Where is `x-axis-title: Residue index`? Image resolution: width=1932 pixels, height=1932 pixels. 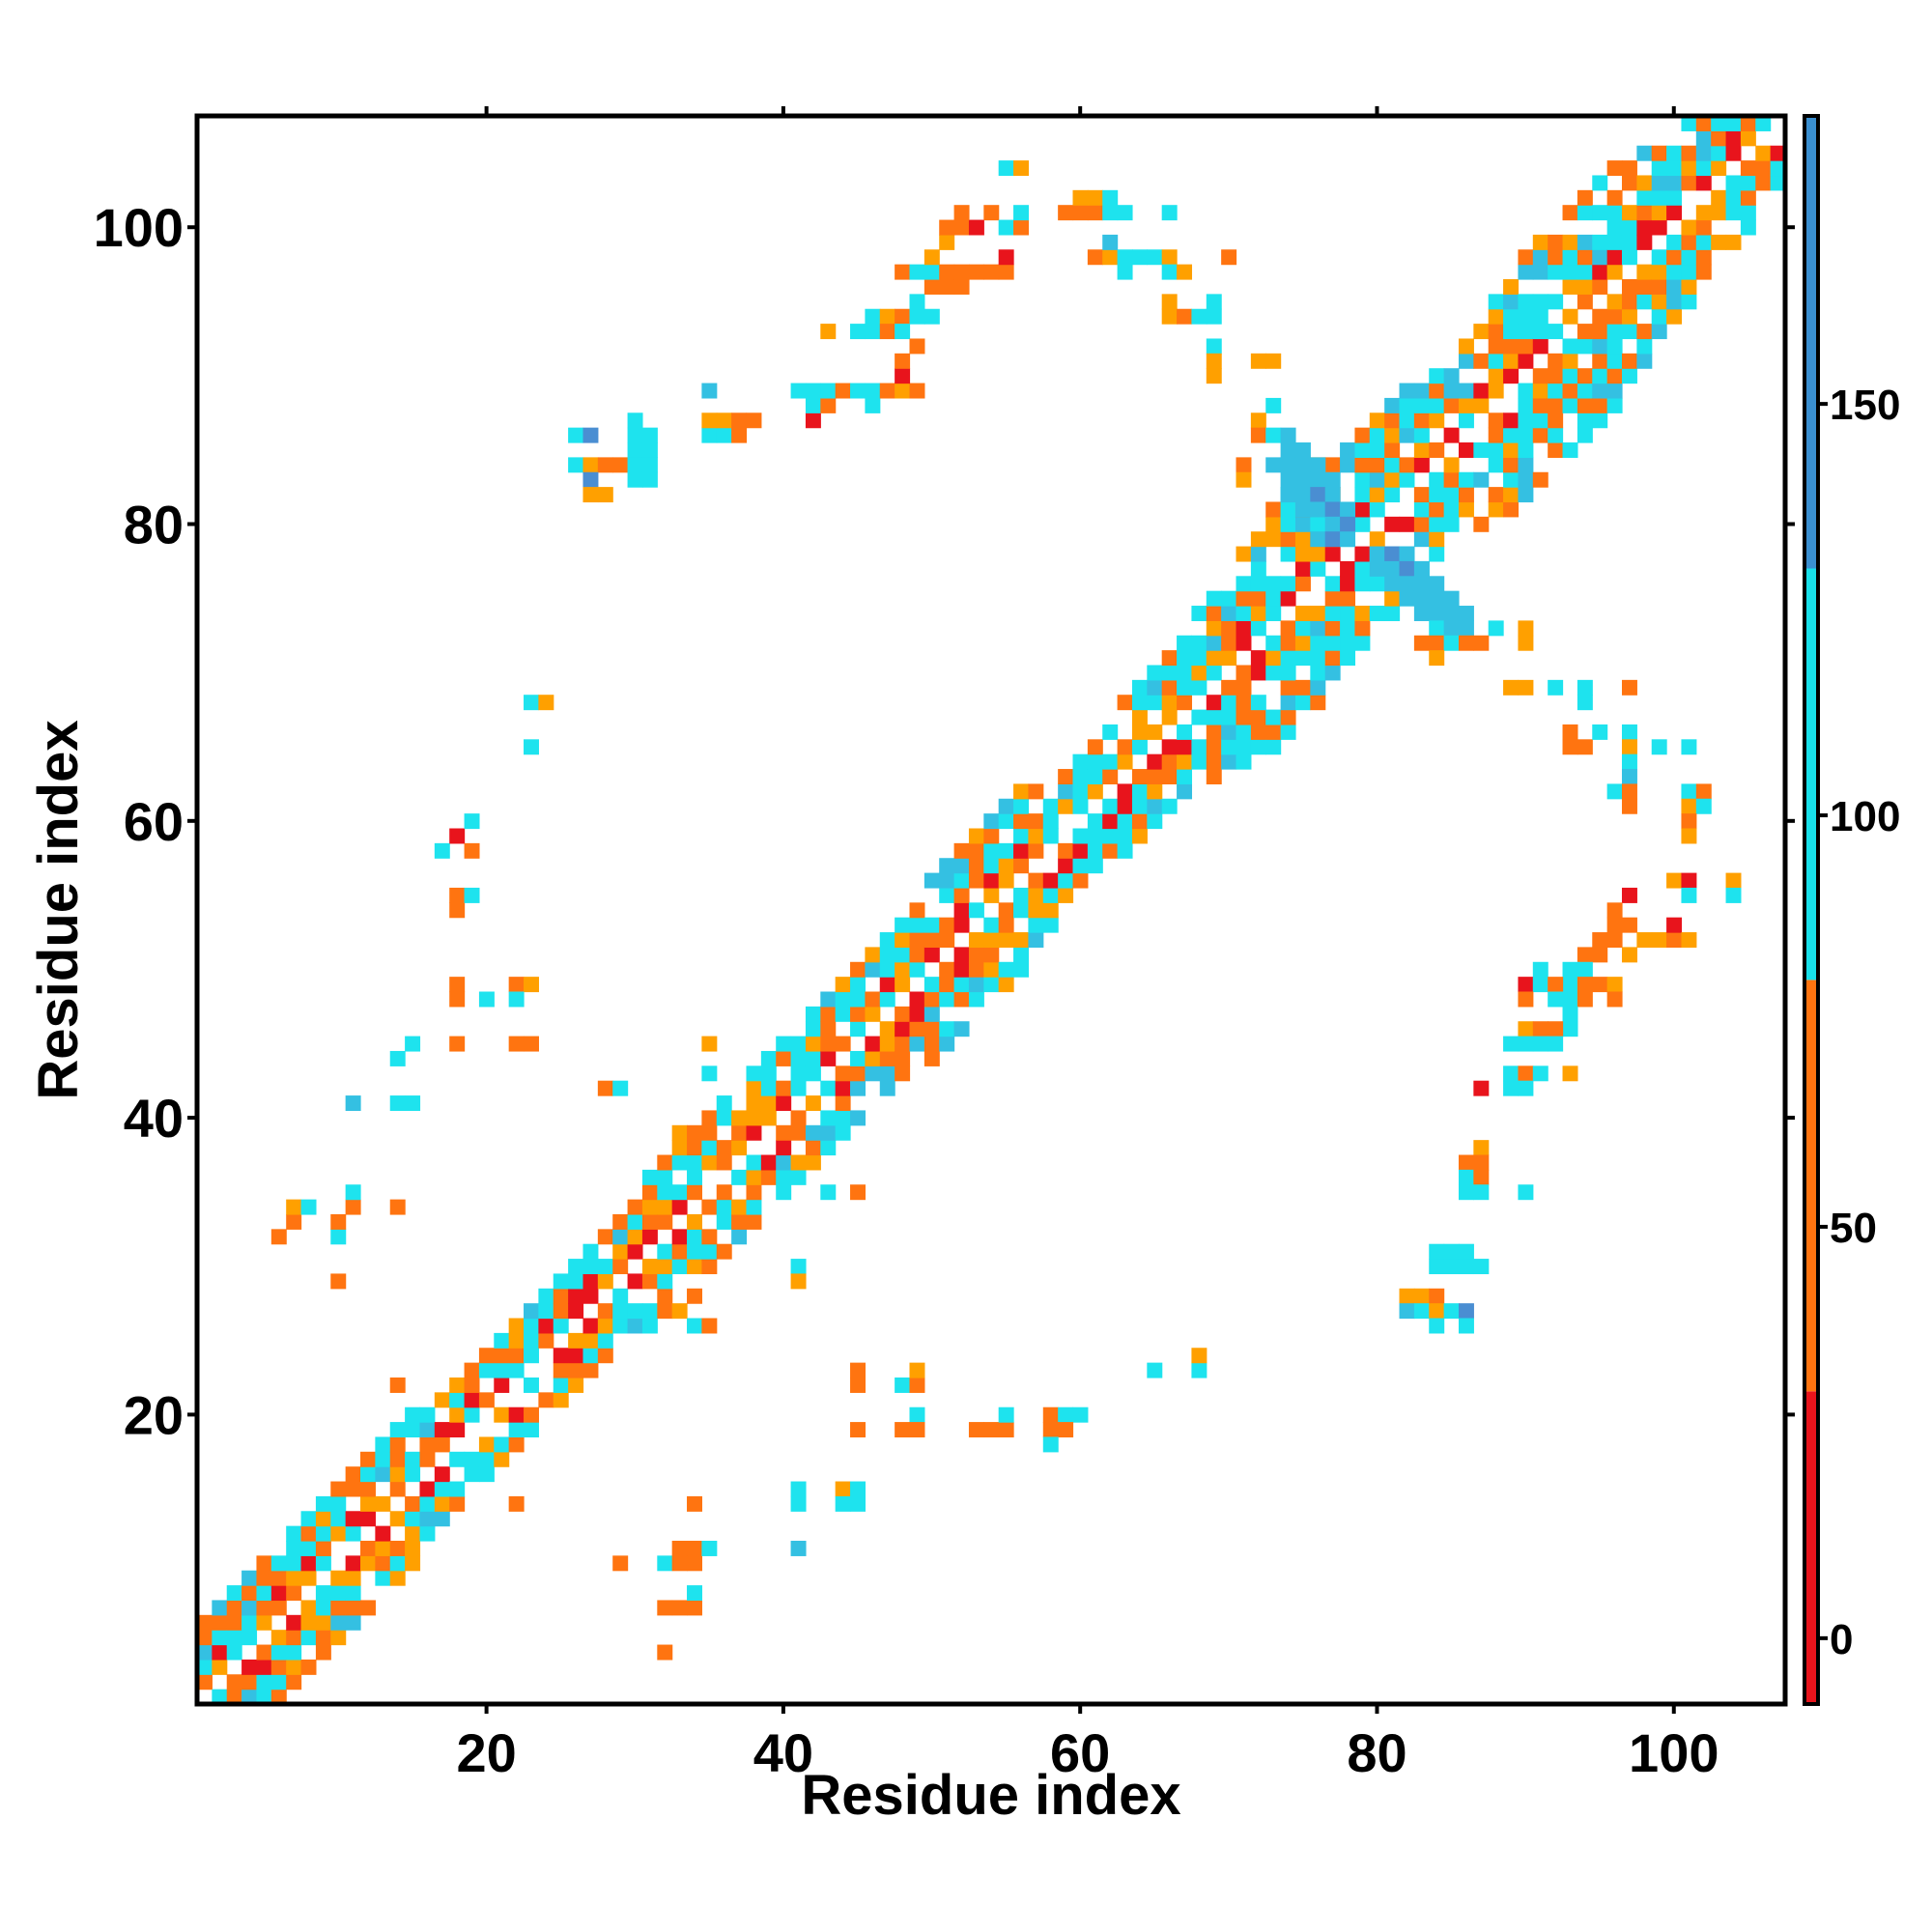
x-axis-title: Residue index is located at coordinates (990, 1795).